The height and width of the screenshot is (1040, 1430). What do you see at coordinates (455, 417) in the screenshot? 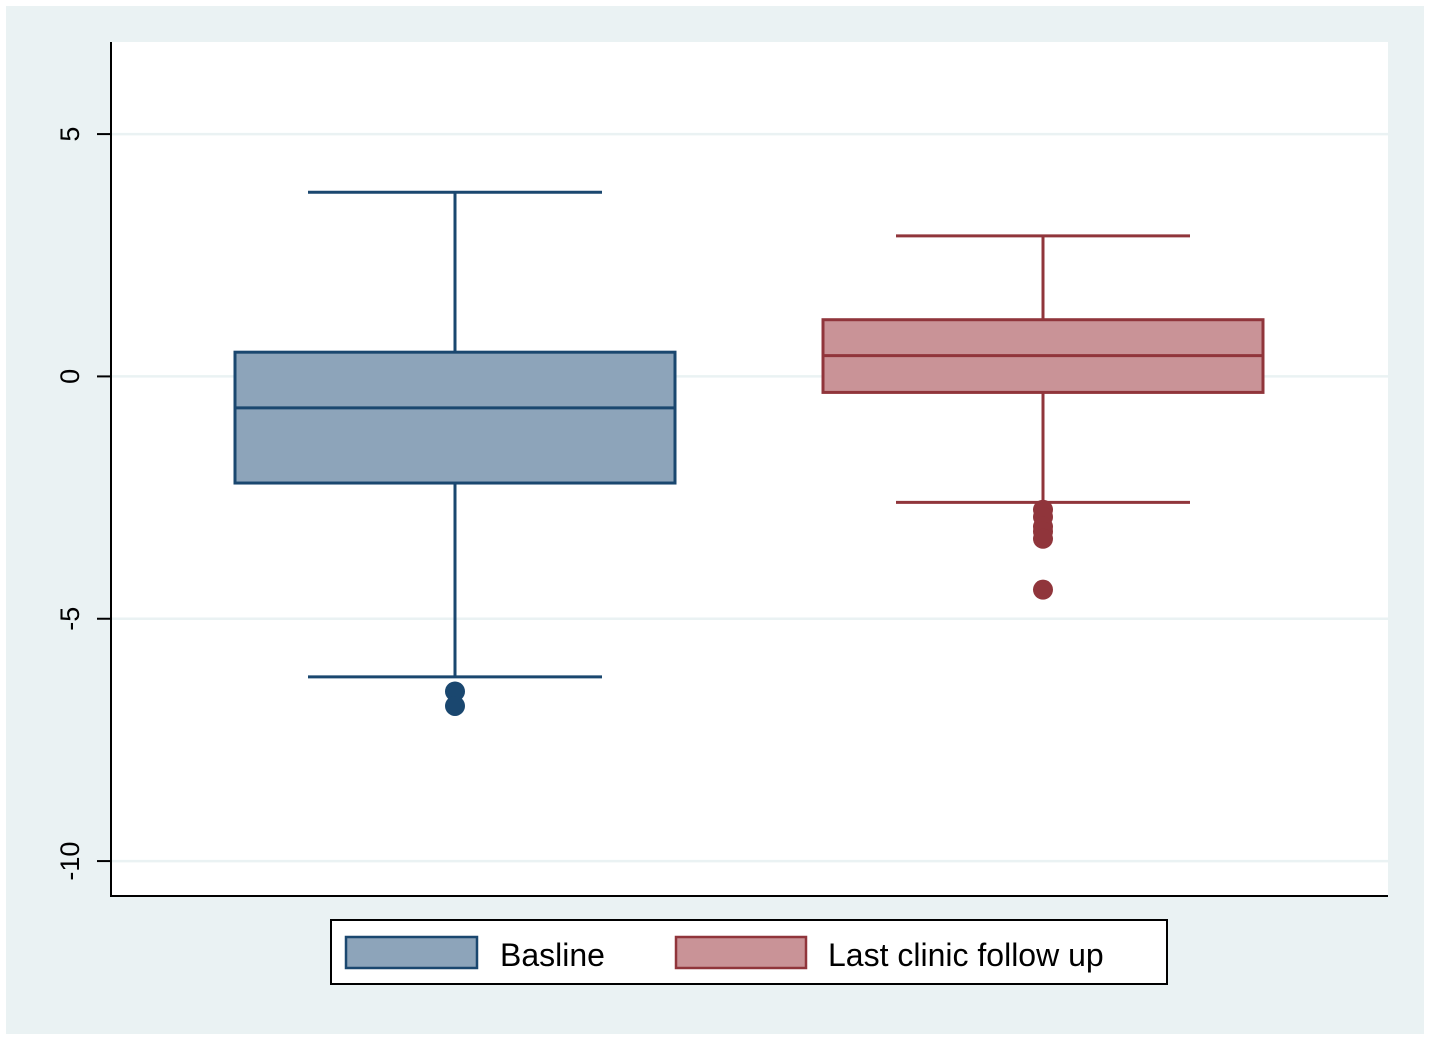
I see `iqr-box` at bounding box center [455, 417].